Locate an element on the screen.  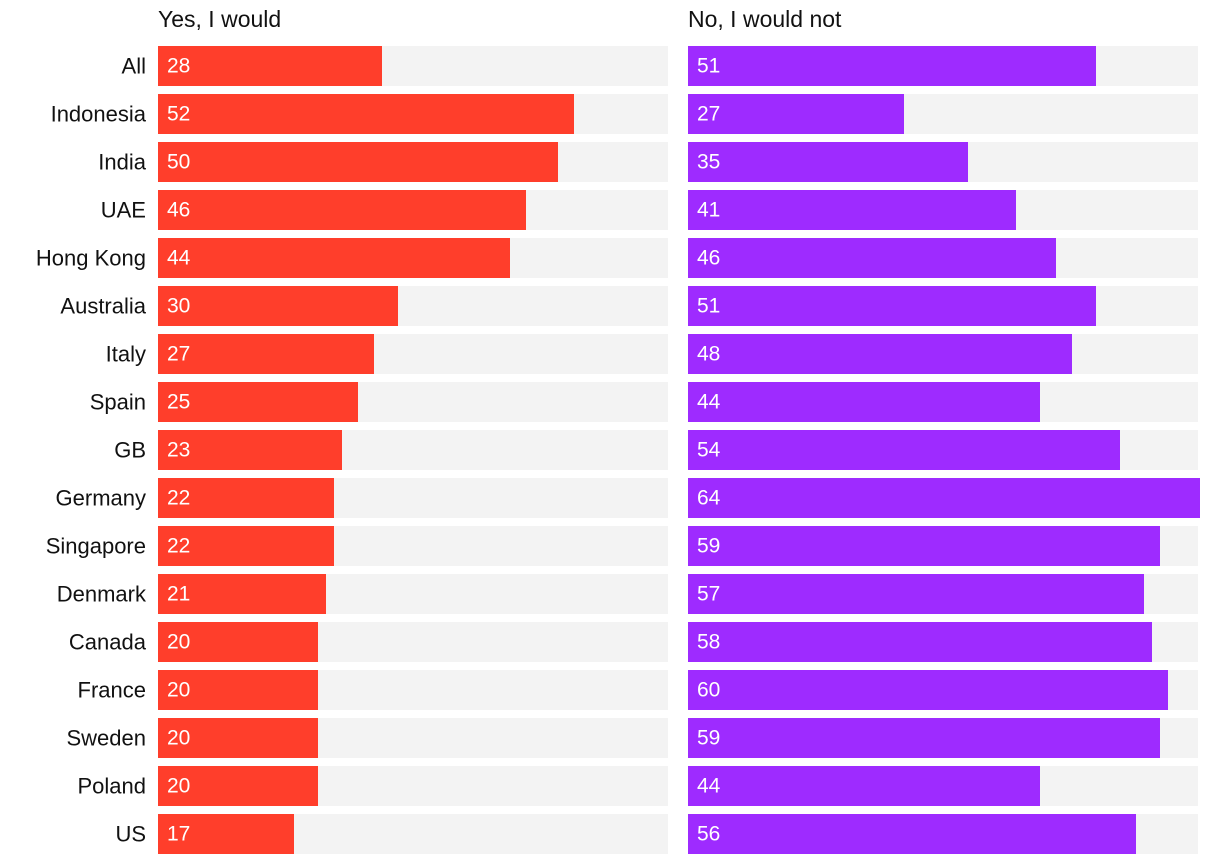
data-label: 64 is located at coordinates (709, 498).